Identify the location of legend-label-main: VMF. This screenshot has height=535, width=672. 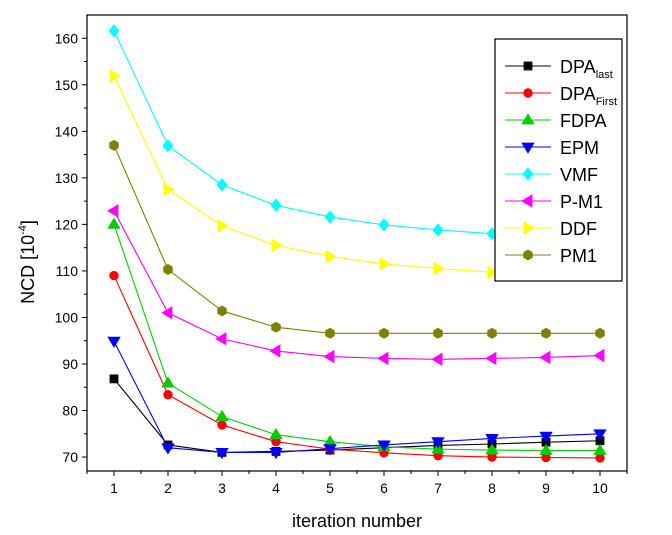
(579, 175).